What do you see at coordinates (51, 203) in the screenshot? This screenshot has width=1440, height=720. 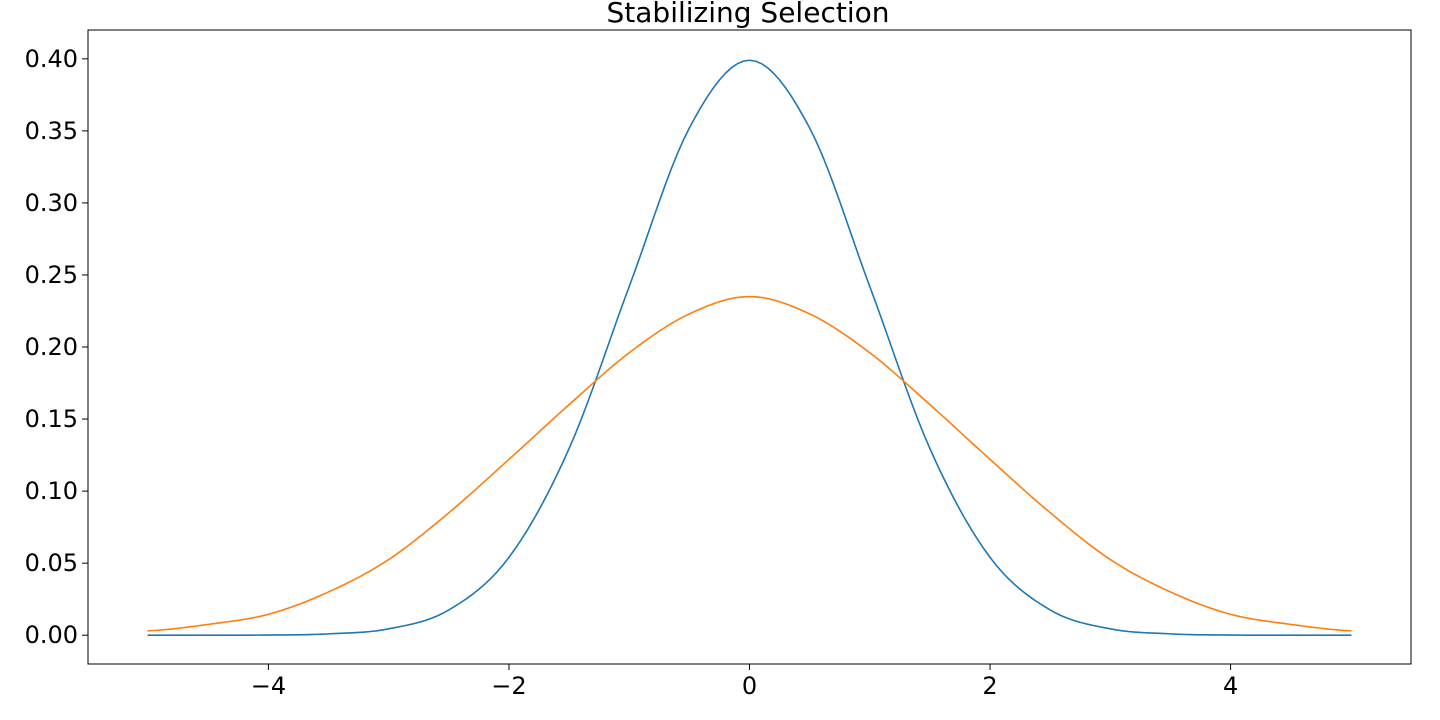 I see `y-tick-label: 0.30` at bounding box center [51, 203].